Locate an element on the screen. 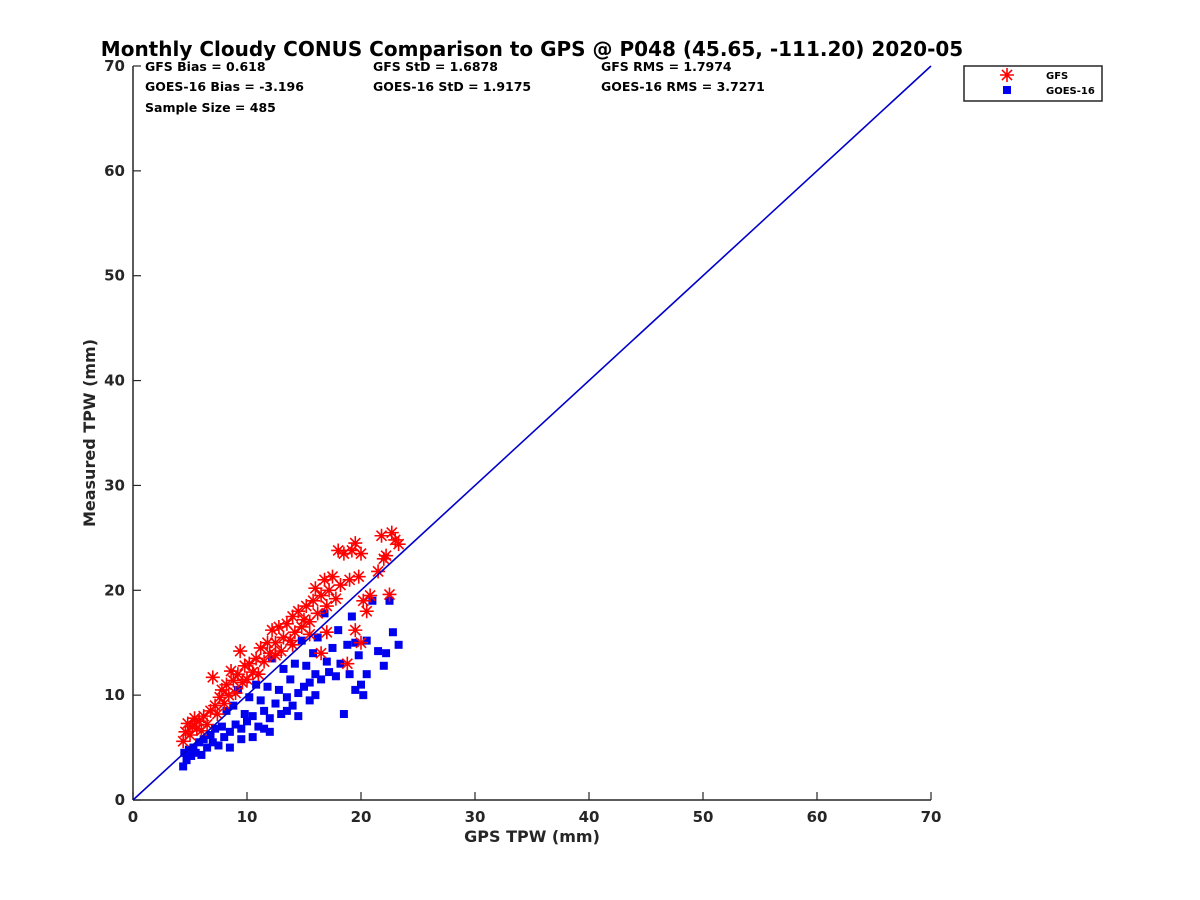 This screenshot has width=1200, height=900. stat-gfs-bias: GFS Bias = 0.618 is located at coordinates (205, 66).